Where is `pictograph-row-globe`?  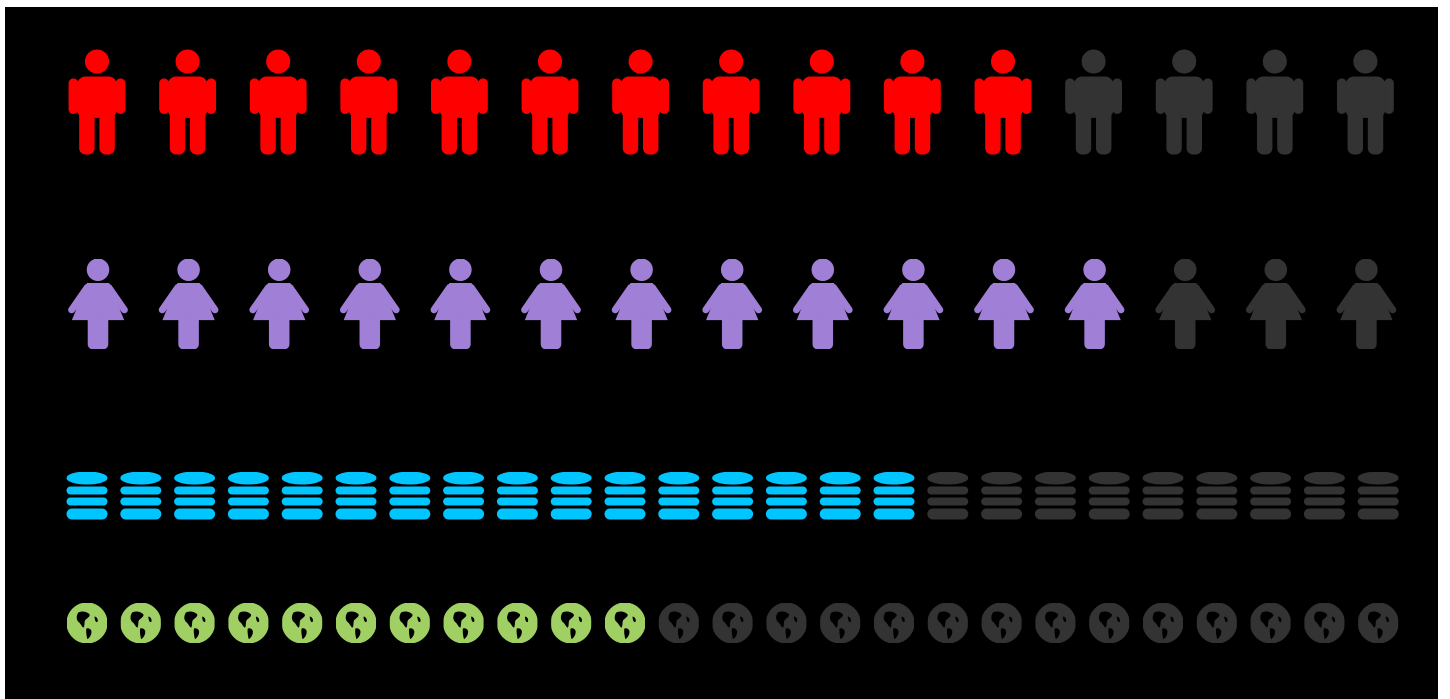
pictograph-row-globe is located at coordinates (733, 623).